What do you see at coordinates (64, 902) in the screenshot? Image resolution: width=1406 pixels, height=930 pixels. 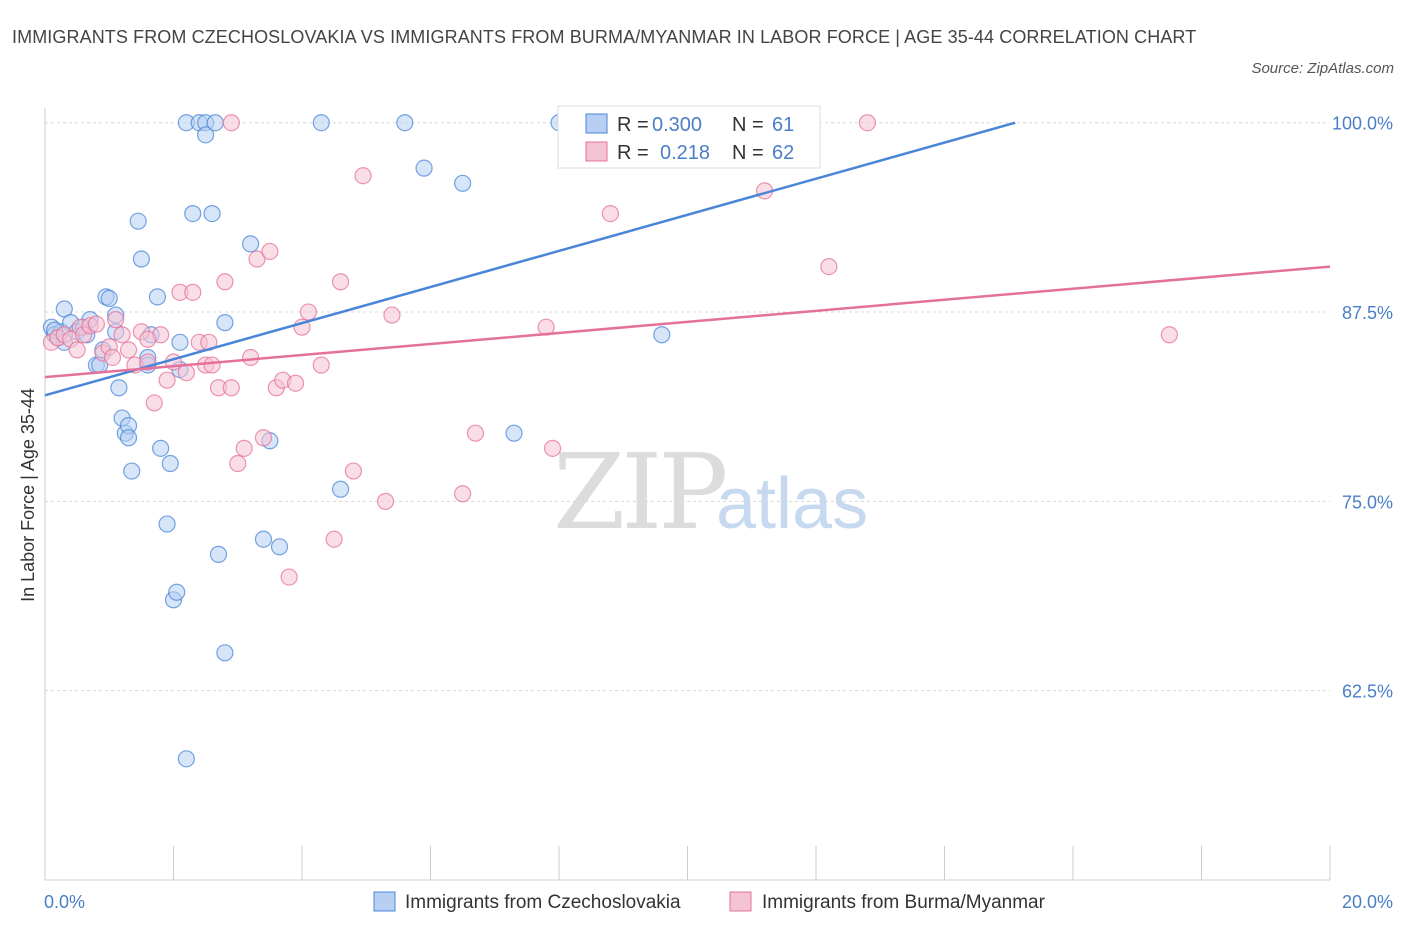 I see `x-tick-label: 0.0%` at bounding box center [64, 902].